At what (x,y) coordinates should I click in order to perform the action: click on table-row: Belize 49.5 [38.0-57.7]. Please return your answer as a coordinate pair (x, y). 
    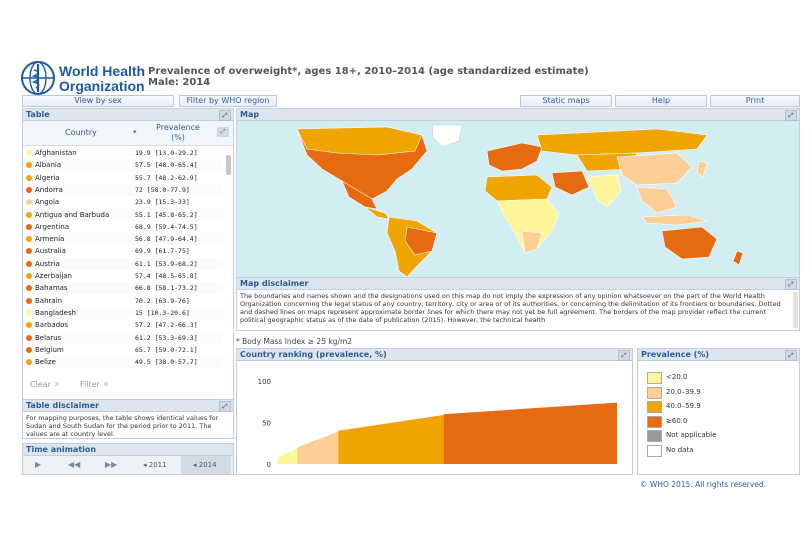
    Looking at the image, I should click on (123, 362).